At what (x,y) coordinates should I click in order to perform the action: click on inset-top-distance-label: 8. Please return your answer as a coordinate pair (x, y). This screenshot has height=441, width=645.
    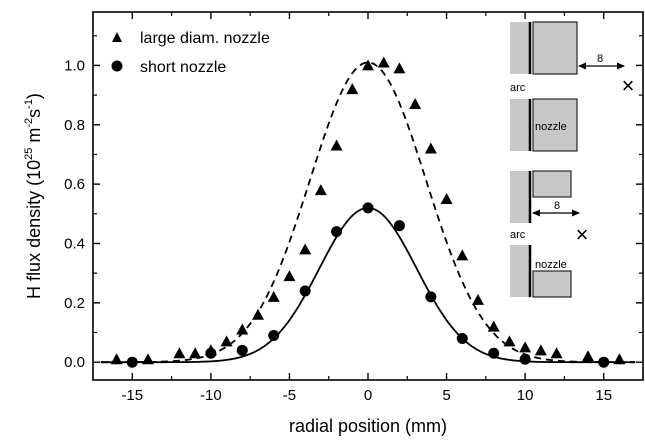
    Looking at the image, I should click on (600, 59).